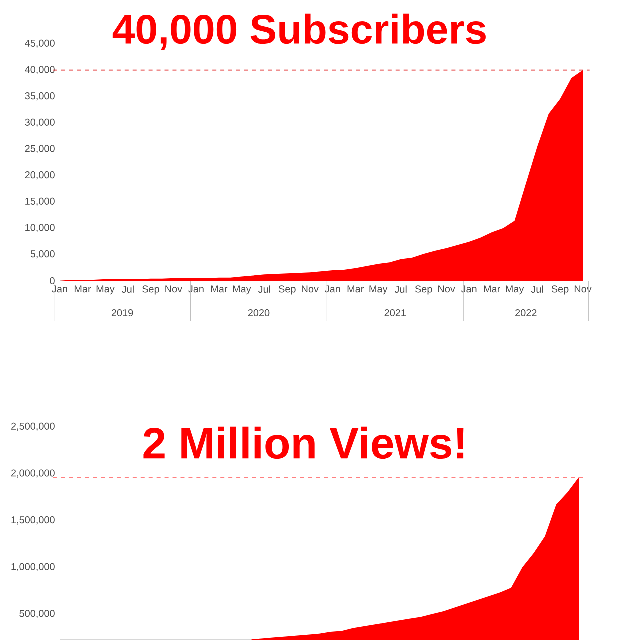 This screenshot has height=640, width=640. Describe the element at coordinates (259, 313) in the screenshot. I see `text: 2020` at that location.